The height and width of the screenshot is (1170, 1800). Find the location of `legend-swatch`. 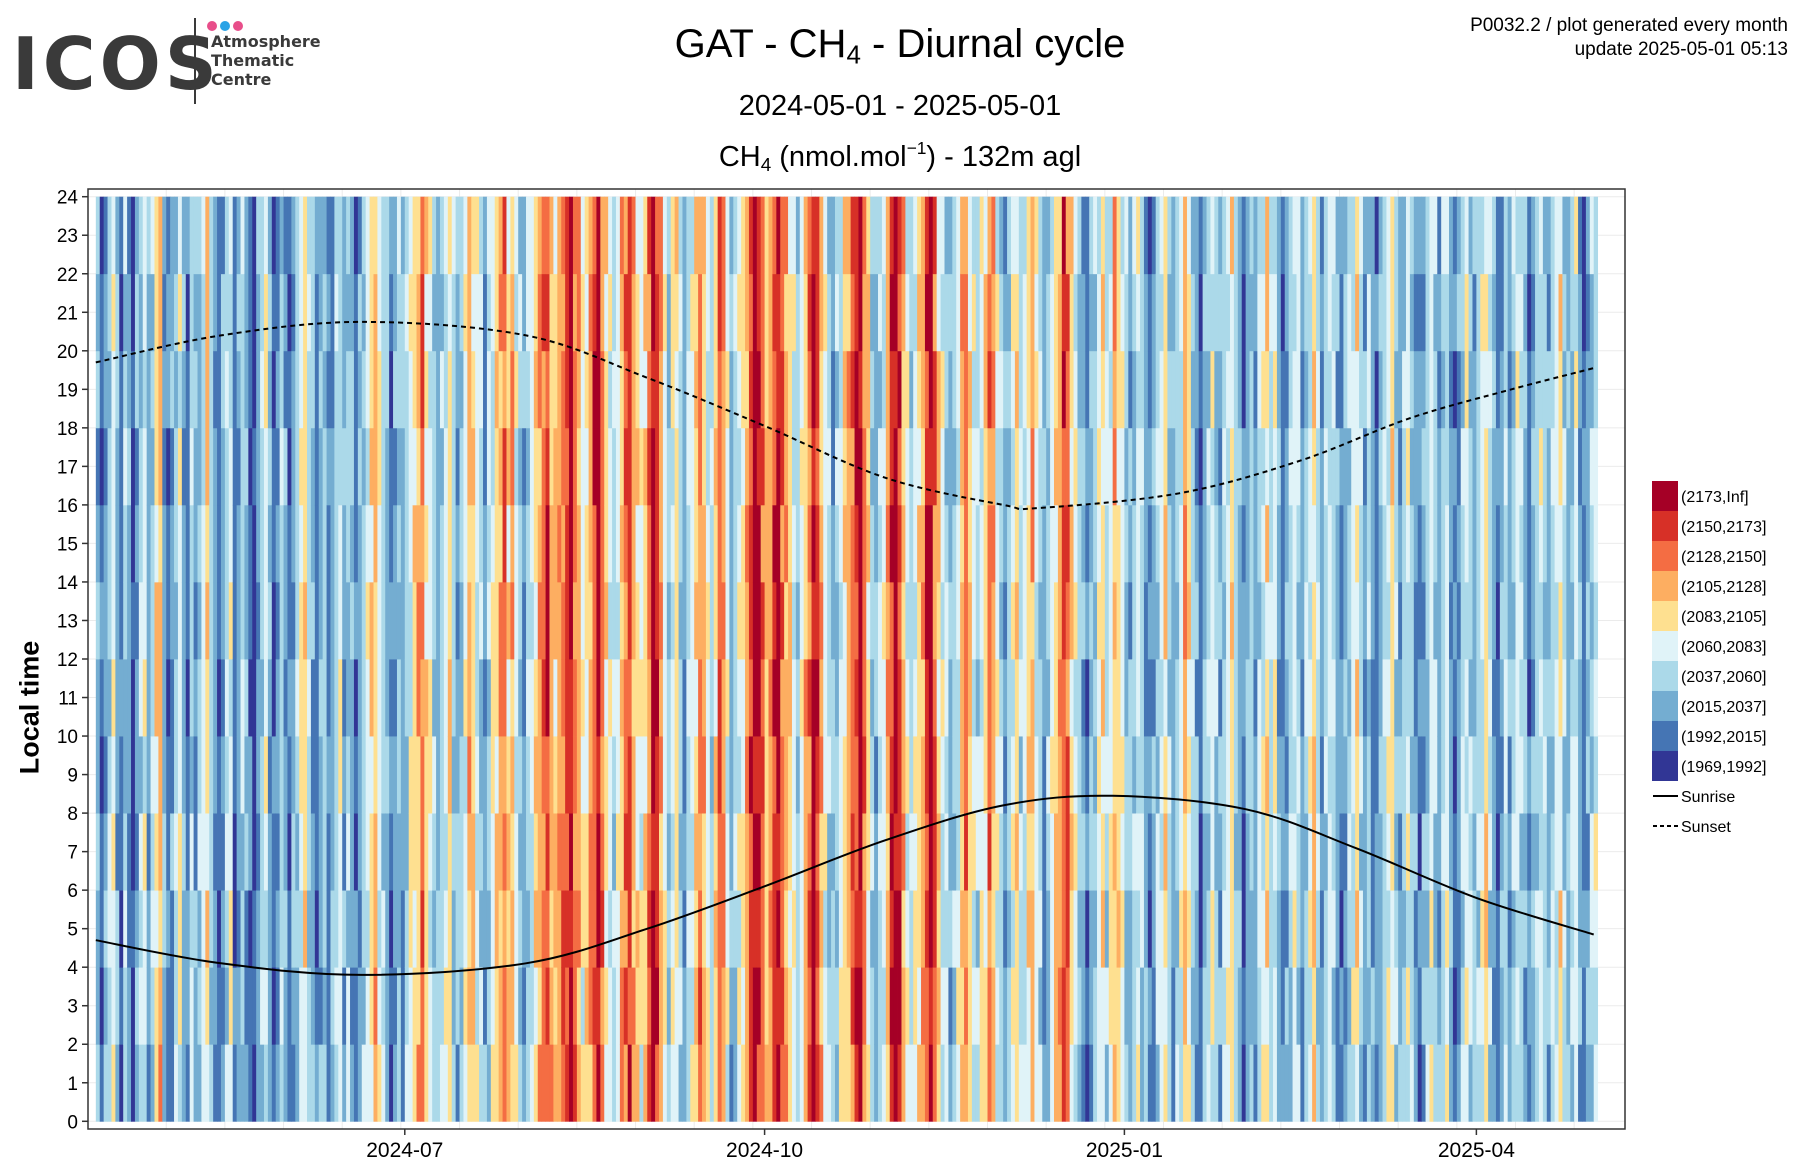

legend-swatch is located at coordinates (1665, 766).